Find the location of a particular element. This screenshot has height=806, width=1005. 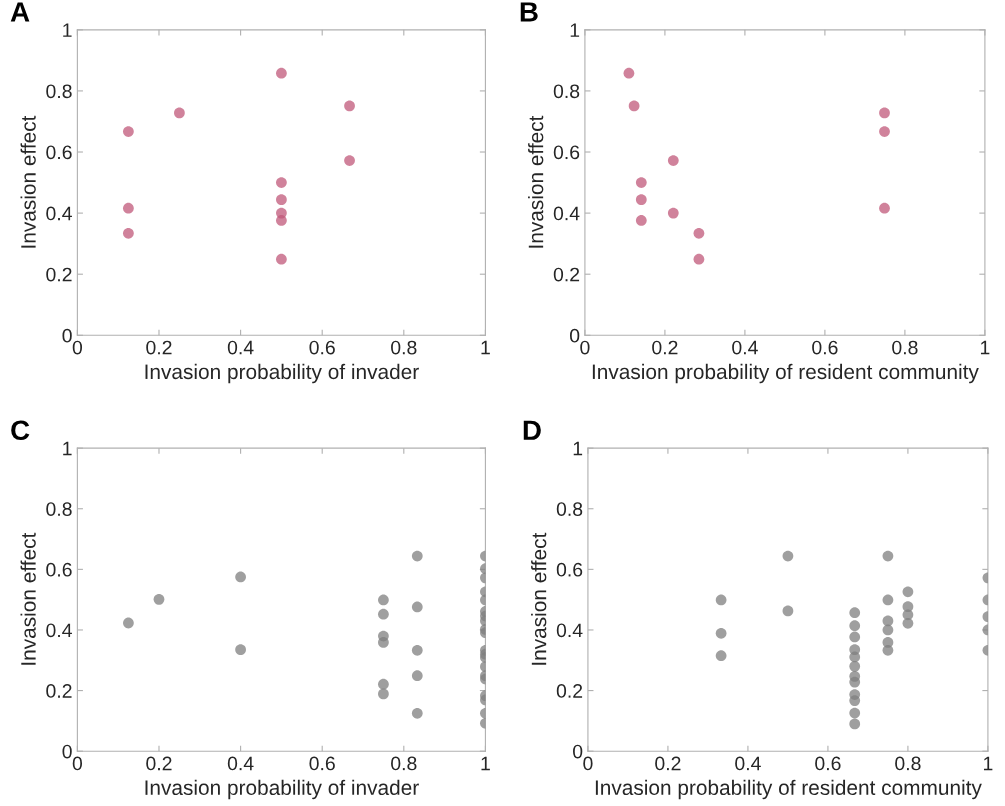

chart-title: C is located at coordinates (20, 430).